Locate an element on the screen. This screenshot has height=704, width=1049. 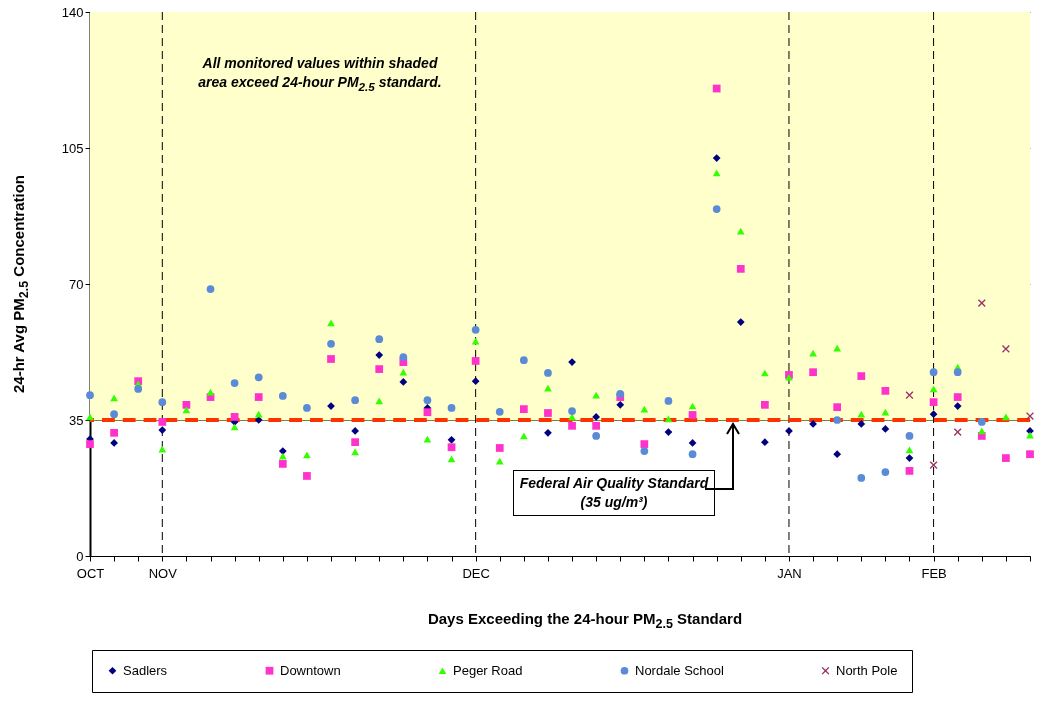
y-tick-label: 105 is located at coordinates (72, 148).